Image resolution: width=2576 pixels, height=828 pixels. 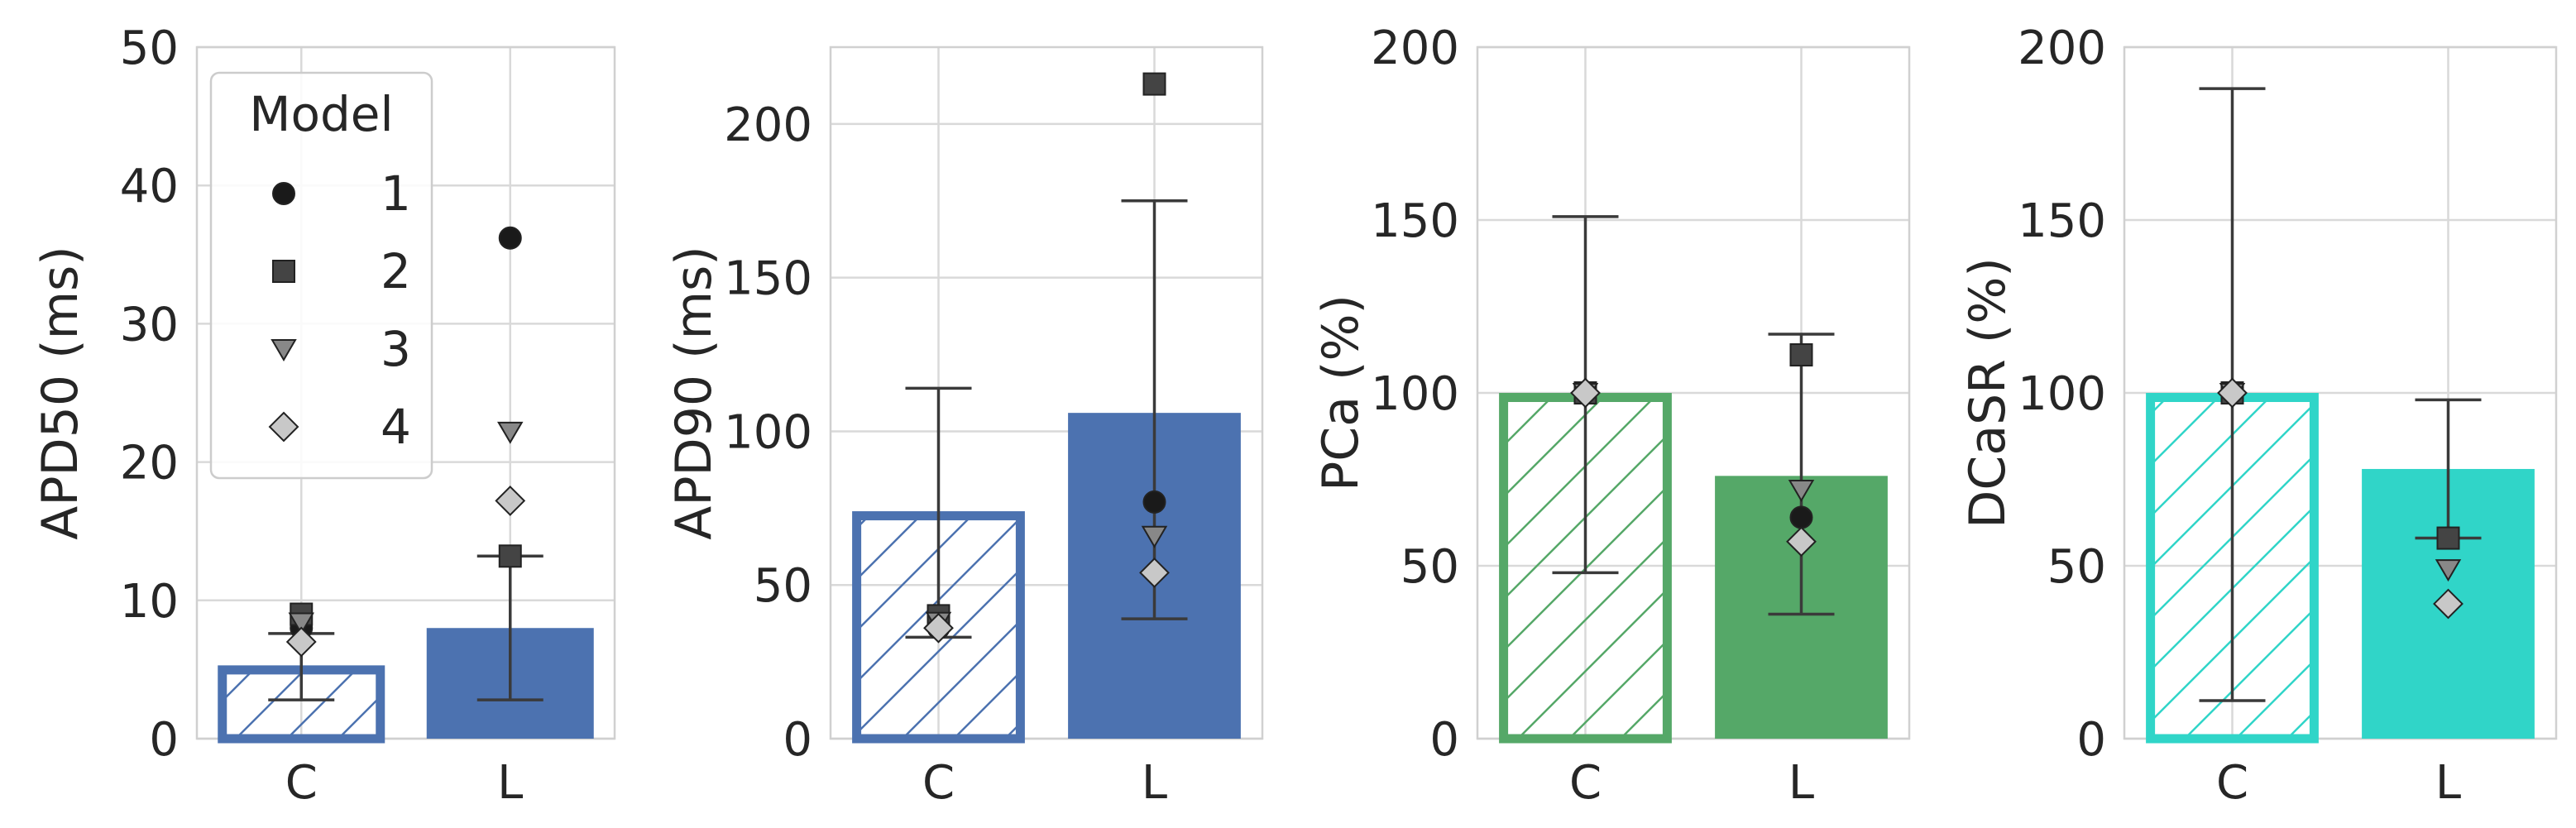 What do you see at coordinates (149, 464) in the screenshot?
I see `chart-1-ytick-label: 20` at bounding box center [149, 464].